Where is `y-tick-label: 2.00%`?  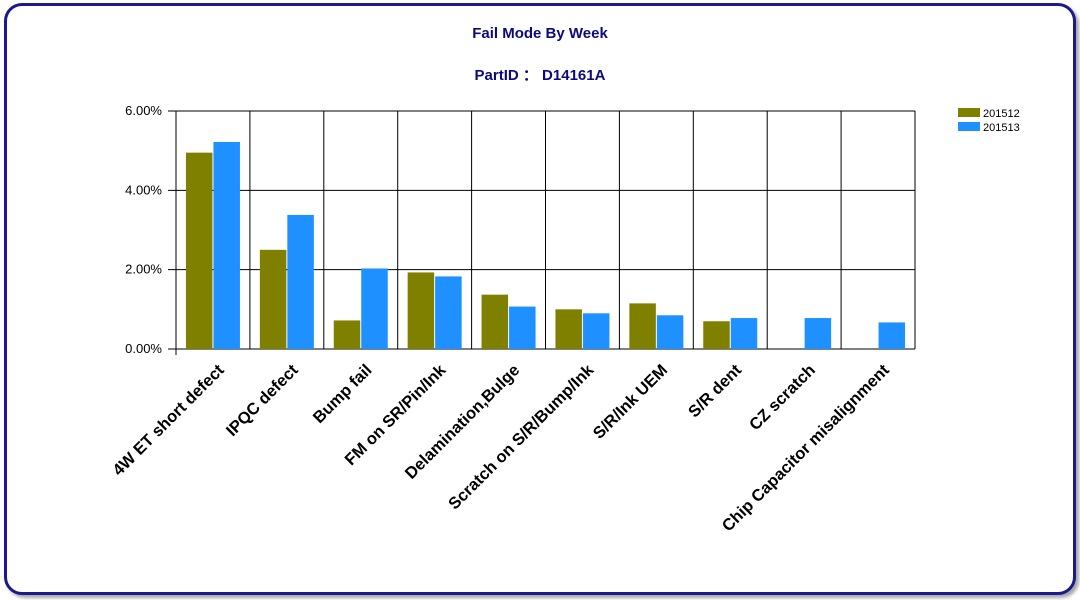 y-tick-label: 2.00% is located at coordinates (143, 269).